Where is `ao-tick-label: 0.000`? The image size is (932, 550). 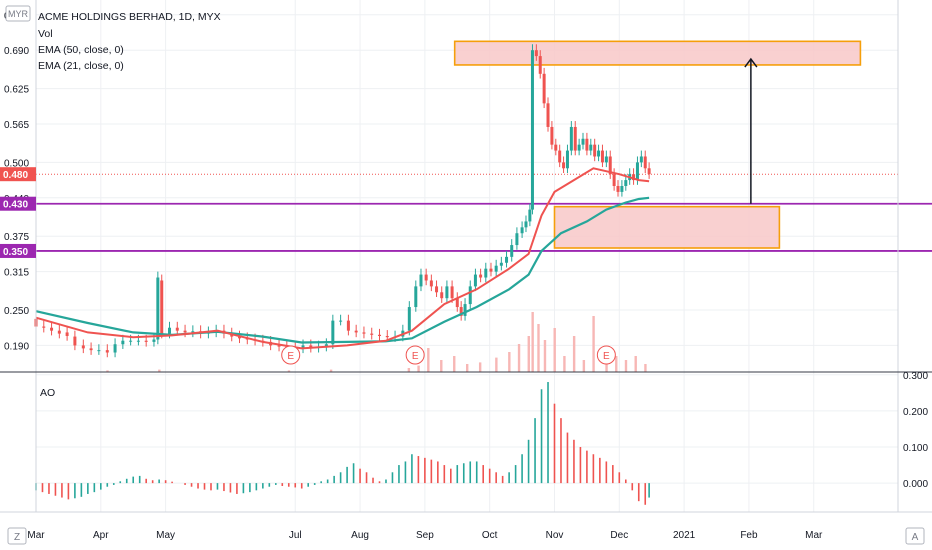
ao-tick-label: 0.000 is located at coordinates (915, 484).